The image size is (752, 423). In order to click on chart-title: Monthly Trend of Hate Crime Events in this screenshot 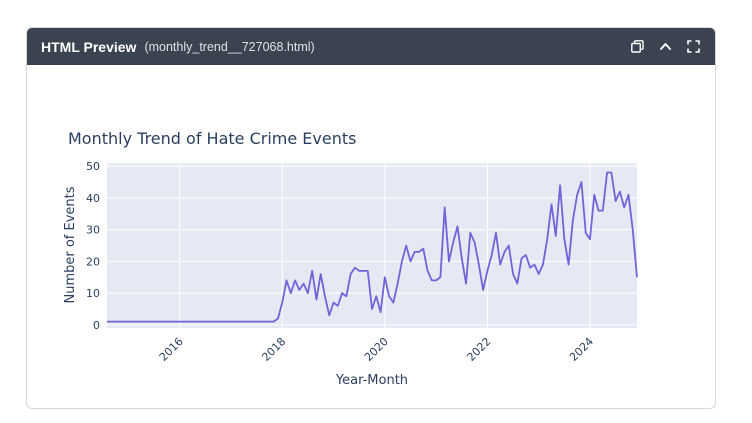, I will do `click(212, 138)`.